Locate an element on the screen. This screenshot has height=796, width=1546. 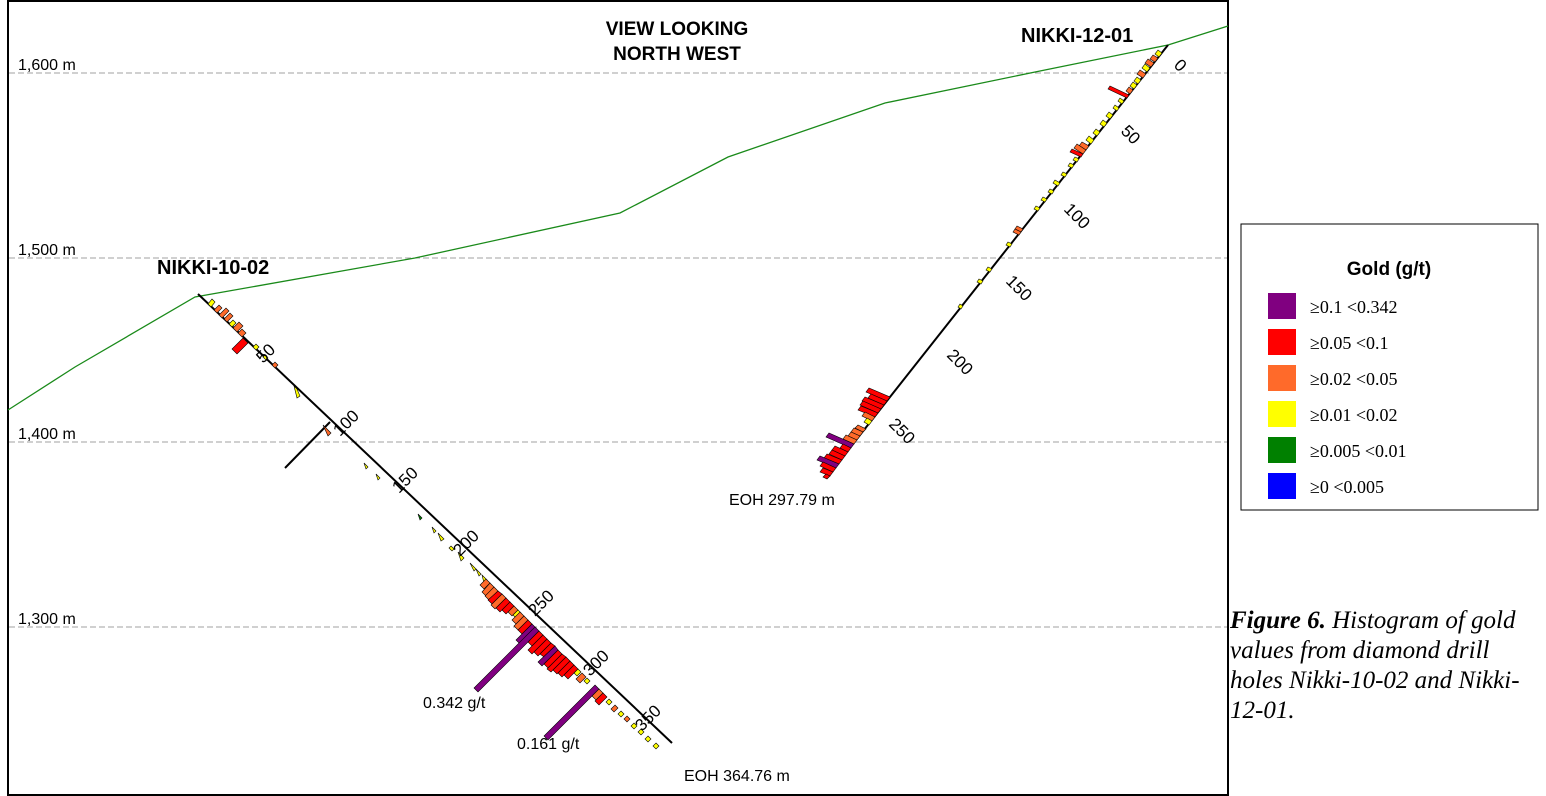
elevation-label-1600: 1,600 m is located at coordinates (47, 65).